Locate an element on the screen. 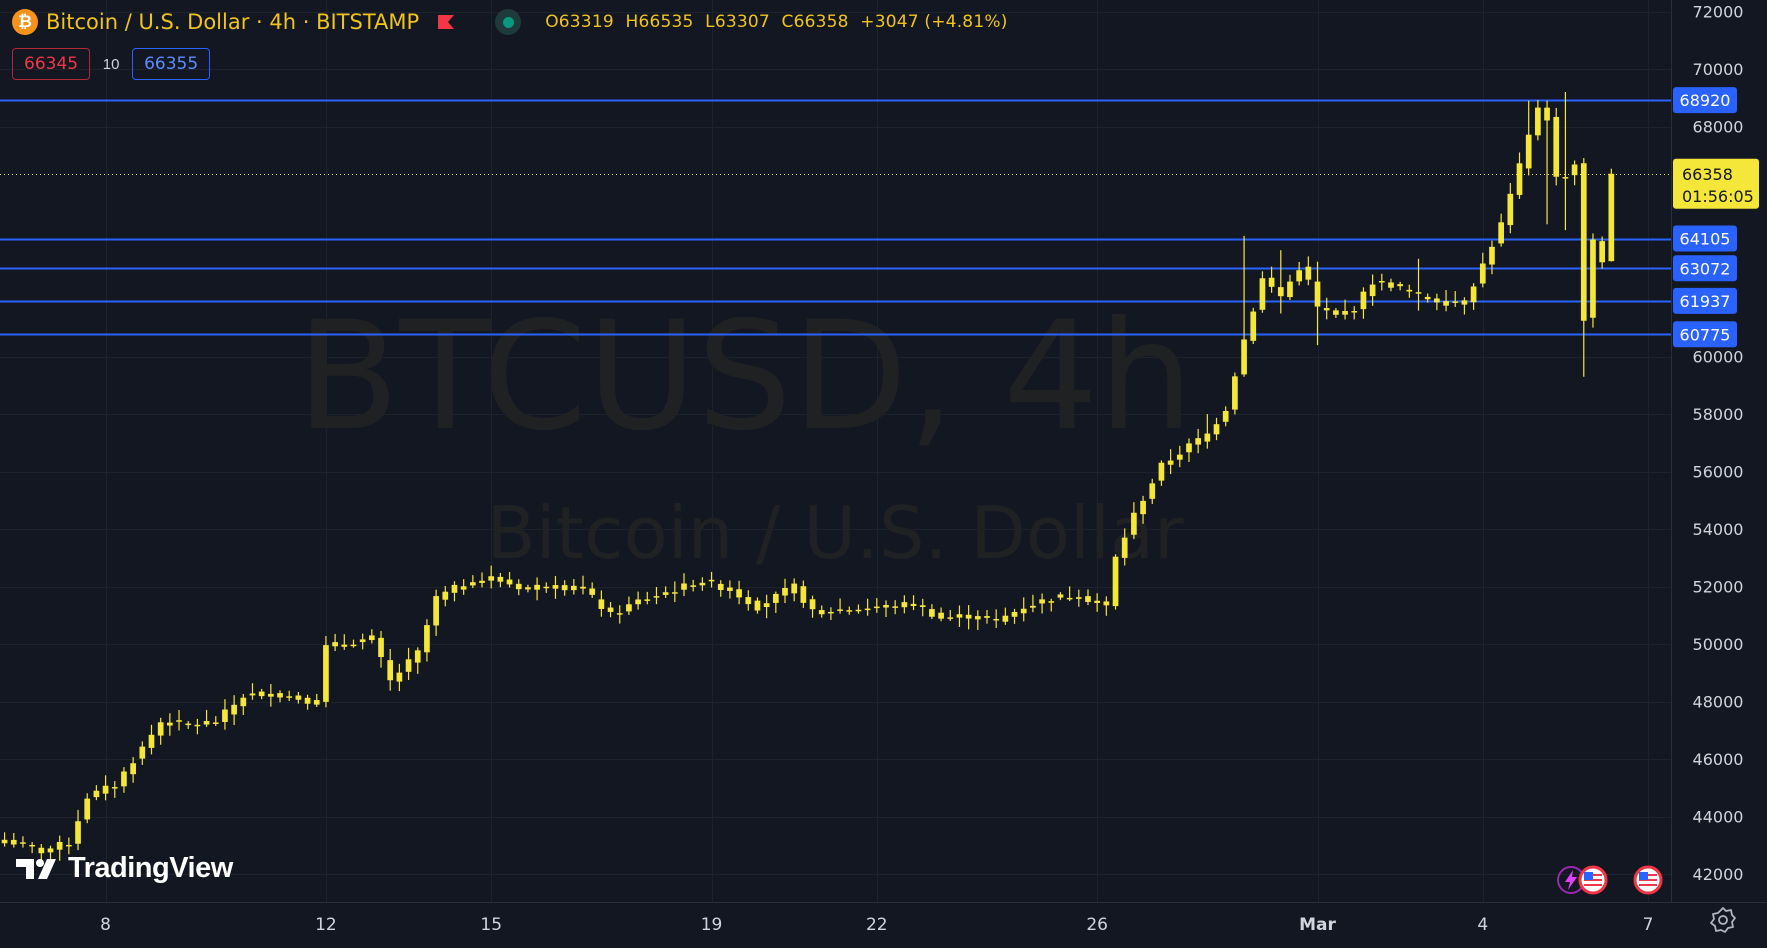 This screenshot has width=1767, height=948. settings-gear-icon is located at coordinates (1723, 920).